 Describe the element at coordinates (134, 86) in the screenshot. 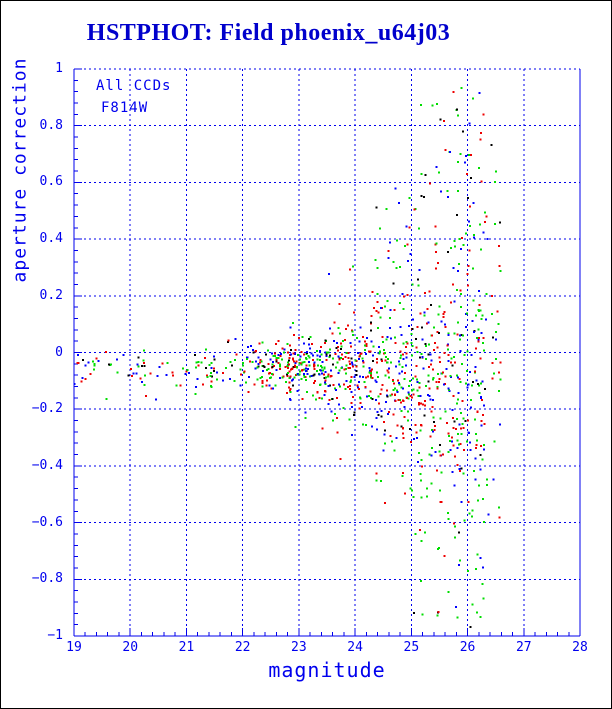

I see `annotation-all-ccds: All CCDs` at that location.